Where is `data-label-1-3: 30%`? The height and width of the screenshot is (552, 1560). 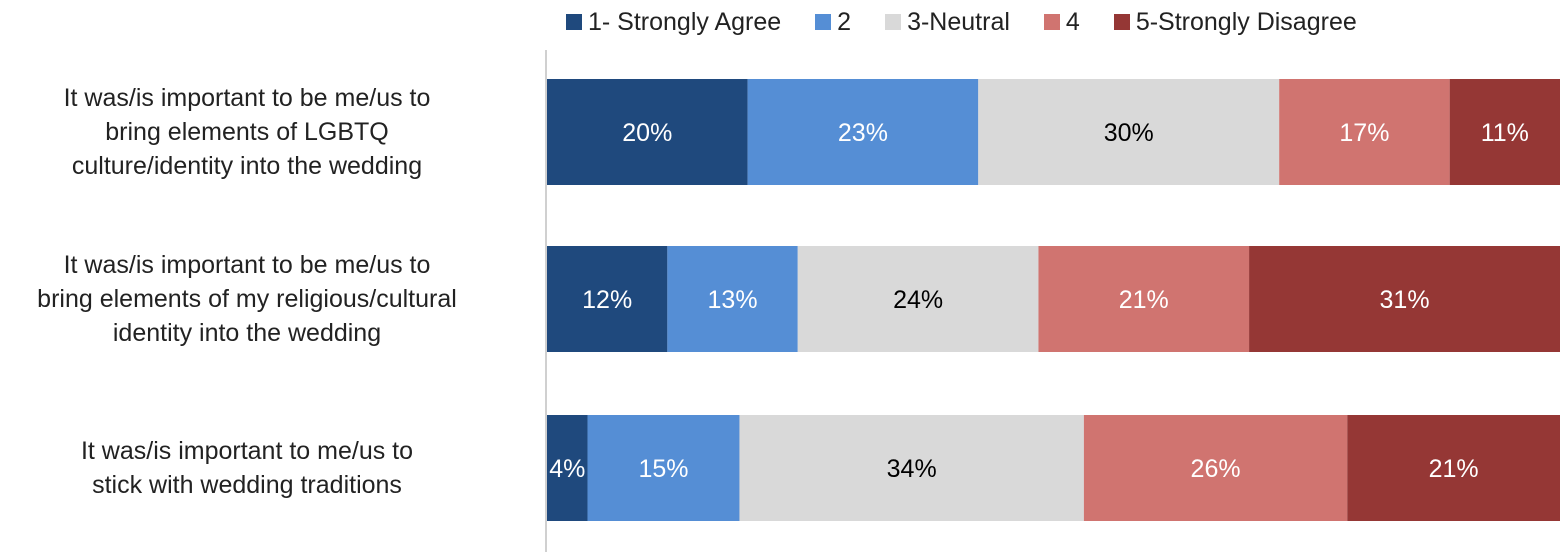
data-label-1-3: 30% is located at coordinates (1129, 133).